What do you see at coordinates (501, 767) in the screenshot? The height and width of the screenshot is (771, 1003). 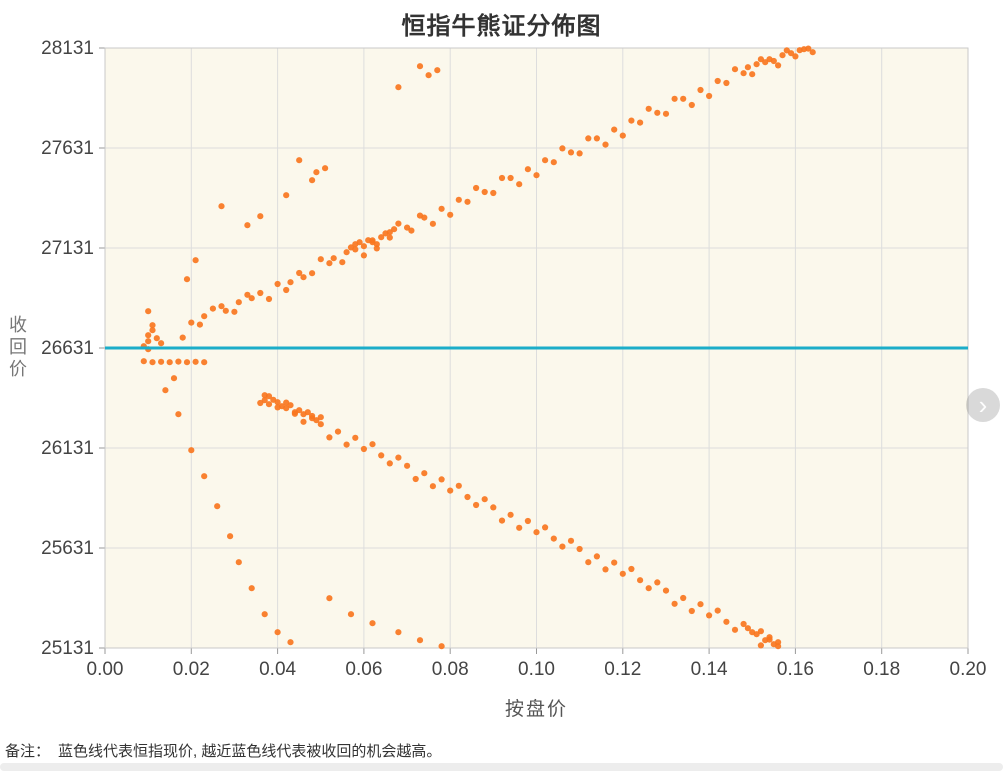 I see `horizontal-scrollbar` at bounding box center [501, 767].